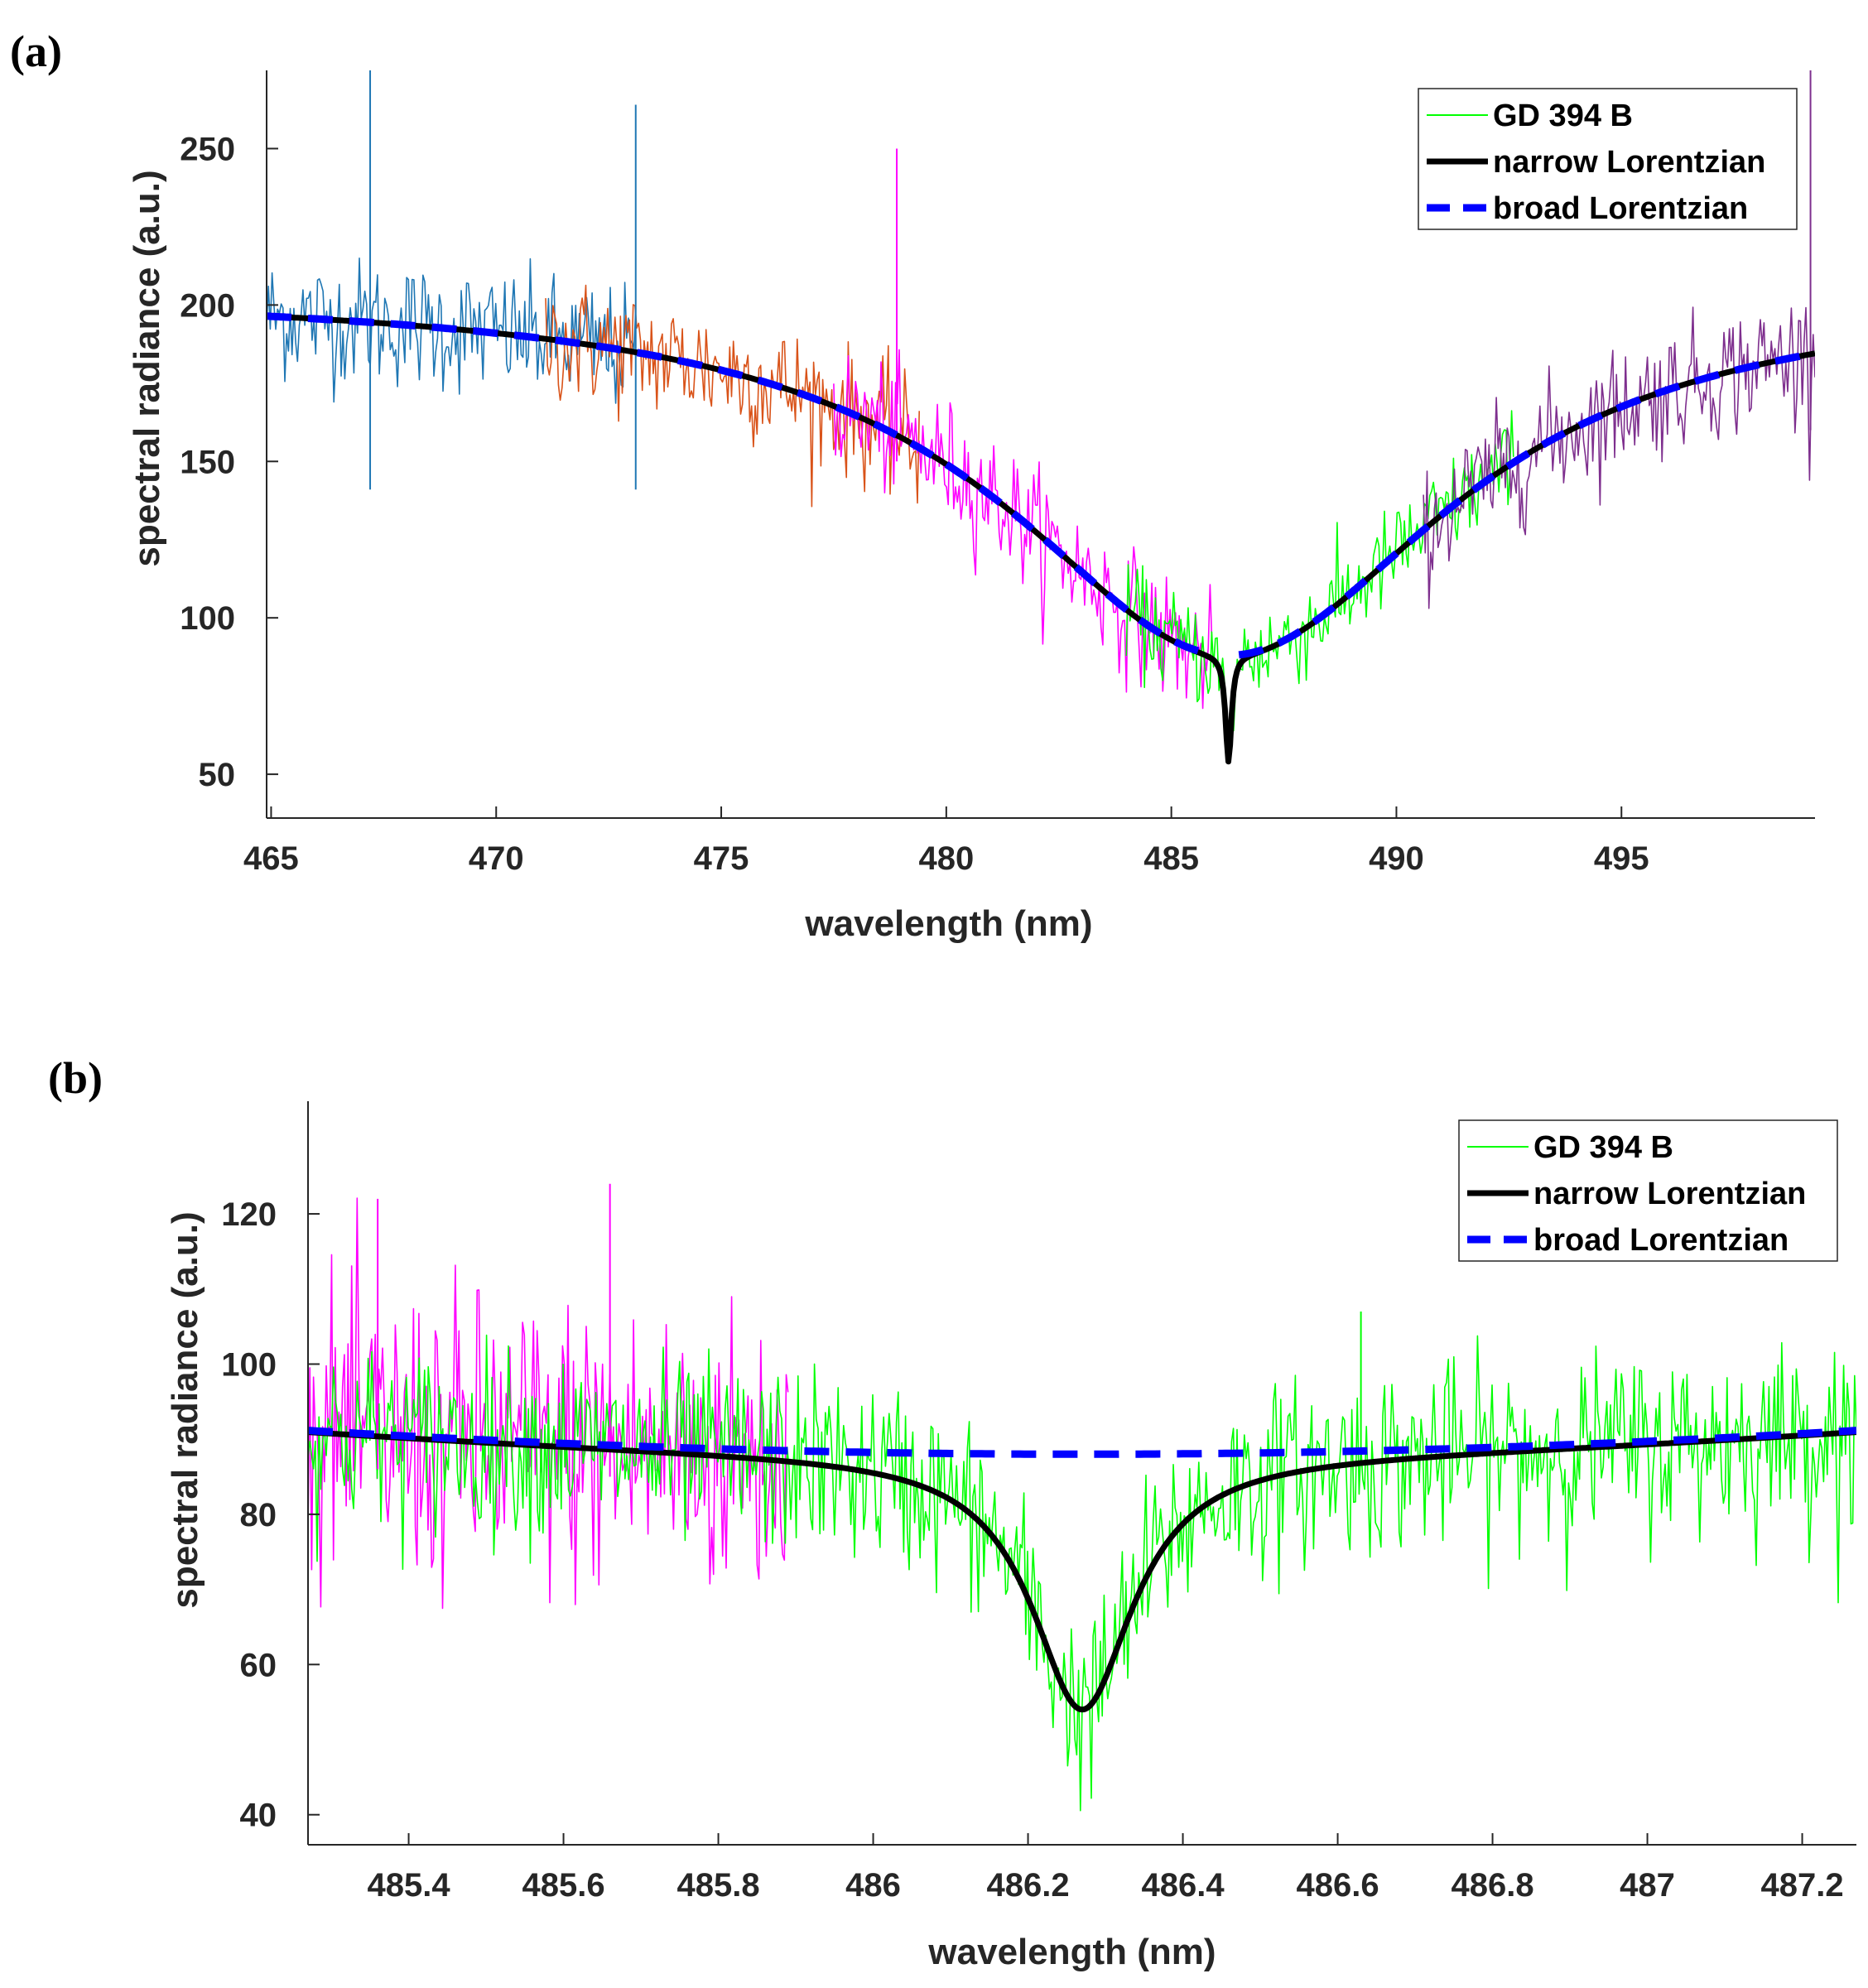 The image size is (1868, 1988). Describe the element at coordinates (497, 858) in the screenshot. I see `panel-0-x-tick-label-1: 470` at that location.